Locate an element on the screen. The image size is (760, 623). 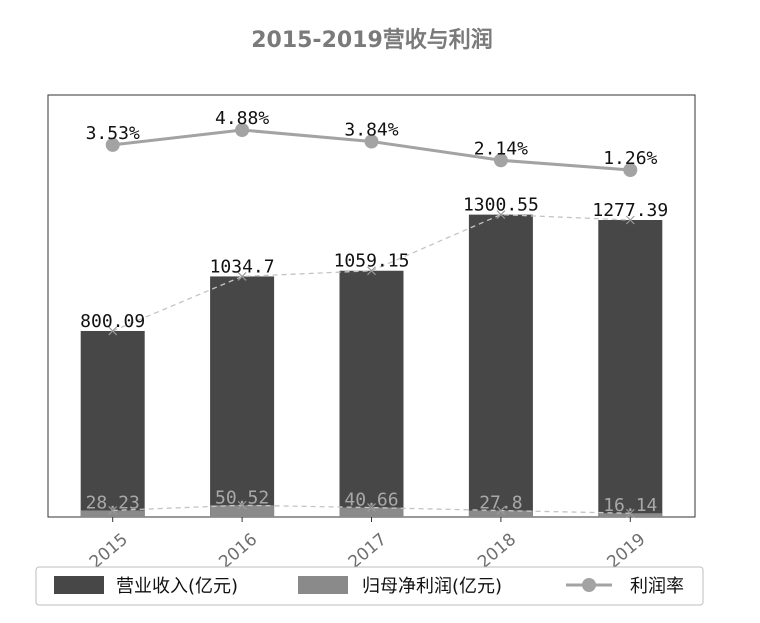
x-tick-label: 2018 is located at coordinates (497, 551).